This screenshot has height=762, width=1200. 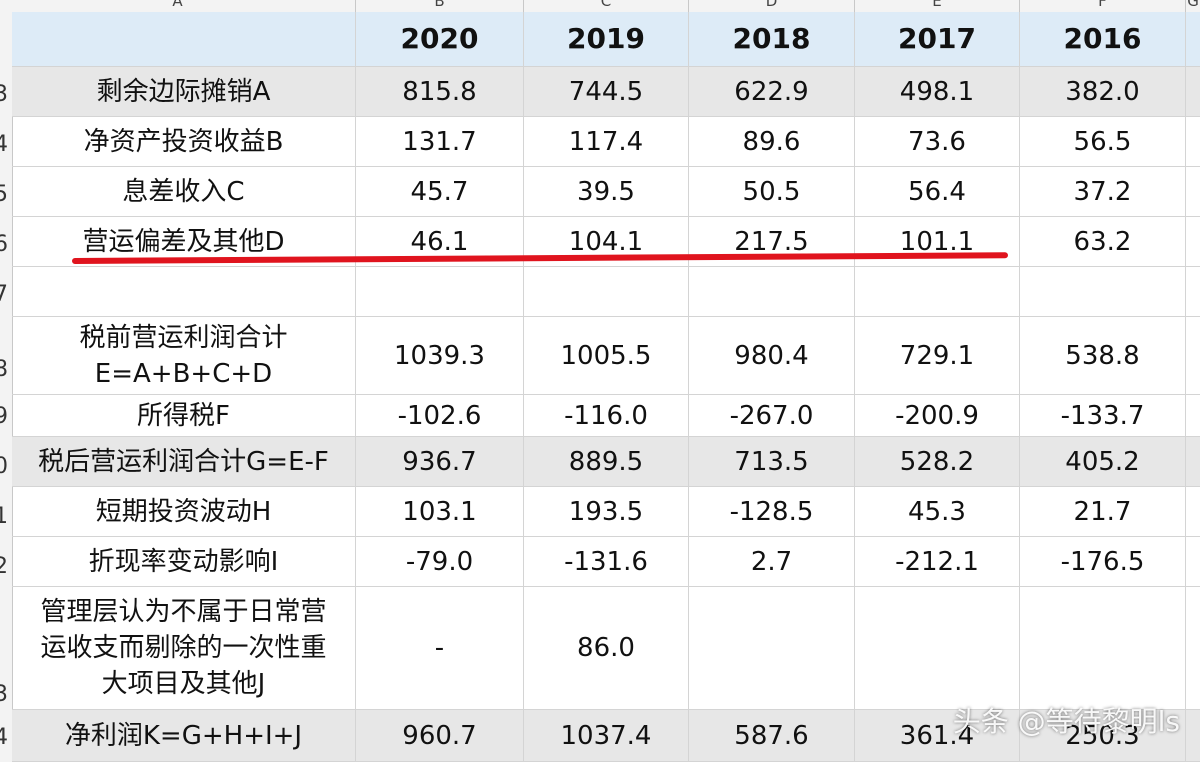 I want to click on row-number: 7, so click(x=5, y=294).